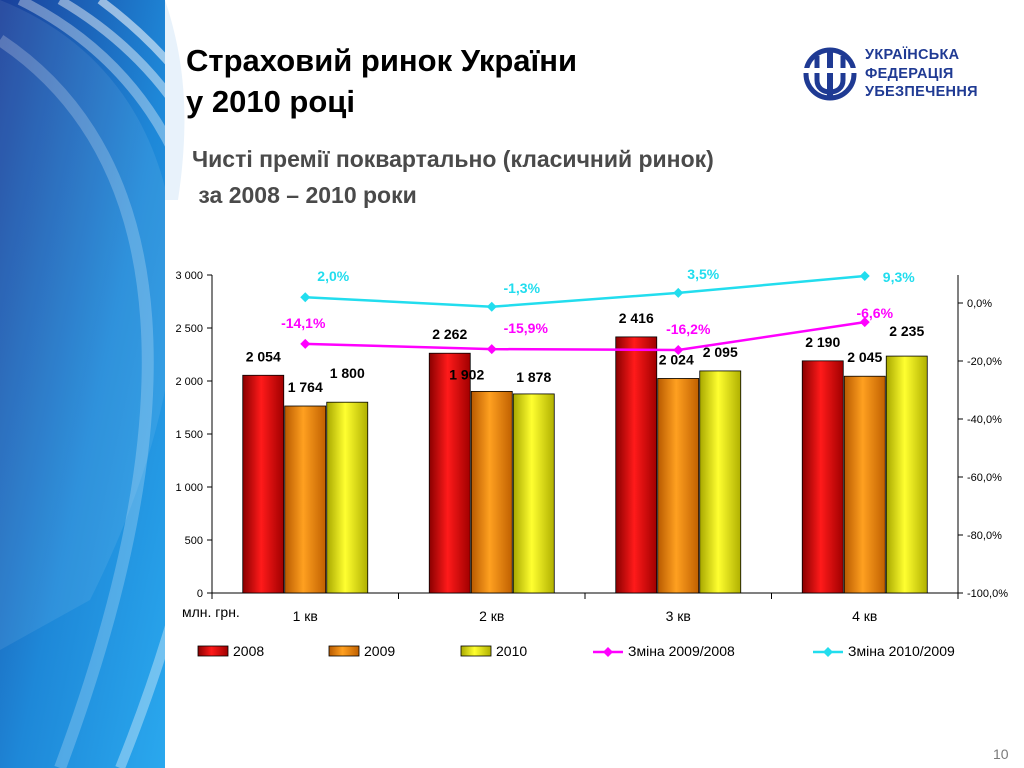 This screenshot has height=768, width=1024. I want to click on bar-value-label: 2 095, so click(720, 352).